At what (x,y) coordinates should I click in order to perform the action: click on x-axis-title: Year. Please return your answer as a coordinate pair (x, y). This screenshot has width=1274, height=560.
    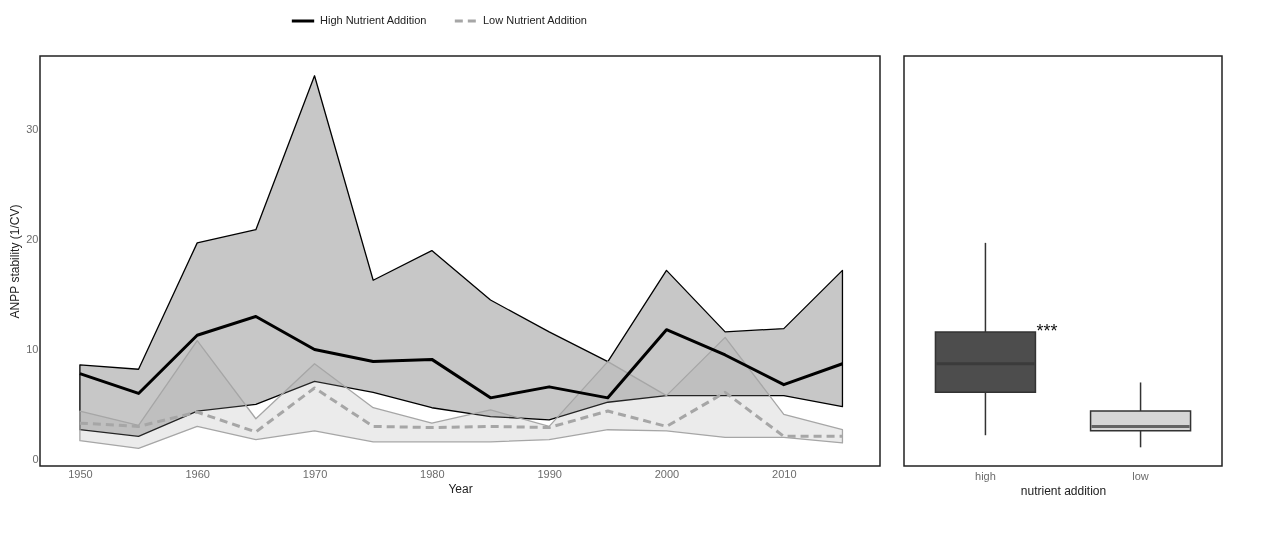
    Looking at the image, I should click on (460, 488).